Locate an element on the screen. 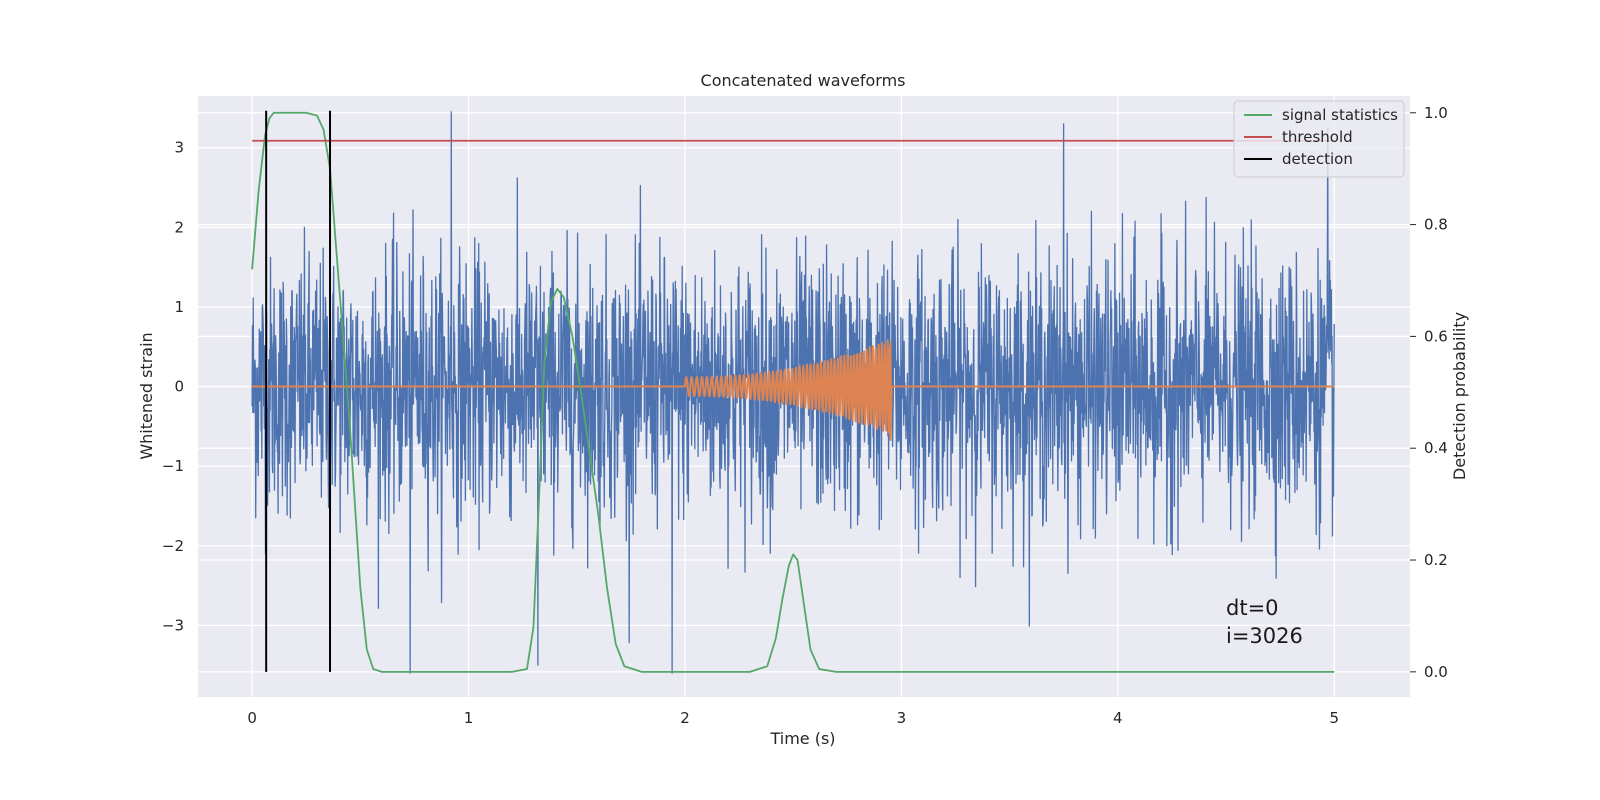 This screenshot has height=800, width=1600. y-tick-label: 3 is located at coordinates (179, 148).